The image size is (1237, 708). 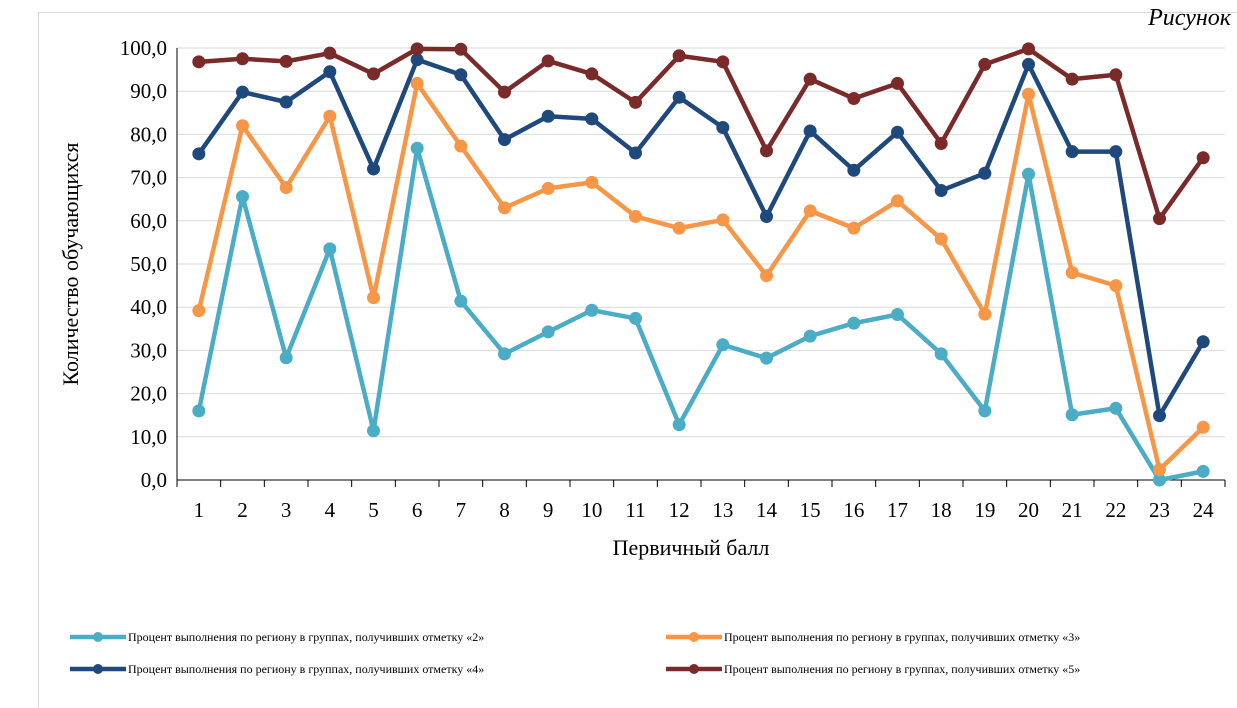 I want to click on y-tick-label: 40,0, so click(x=148, y=307).